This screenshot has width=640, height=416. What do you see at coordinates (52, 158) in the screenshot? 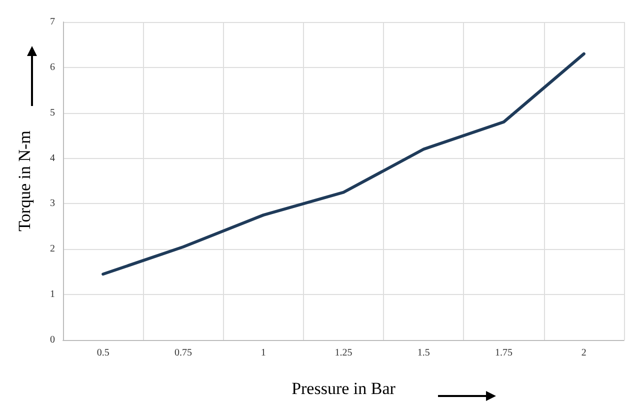
I see `y-tick-label: 4` at bounding box center [52, 158].